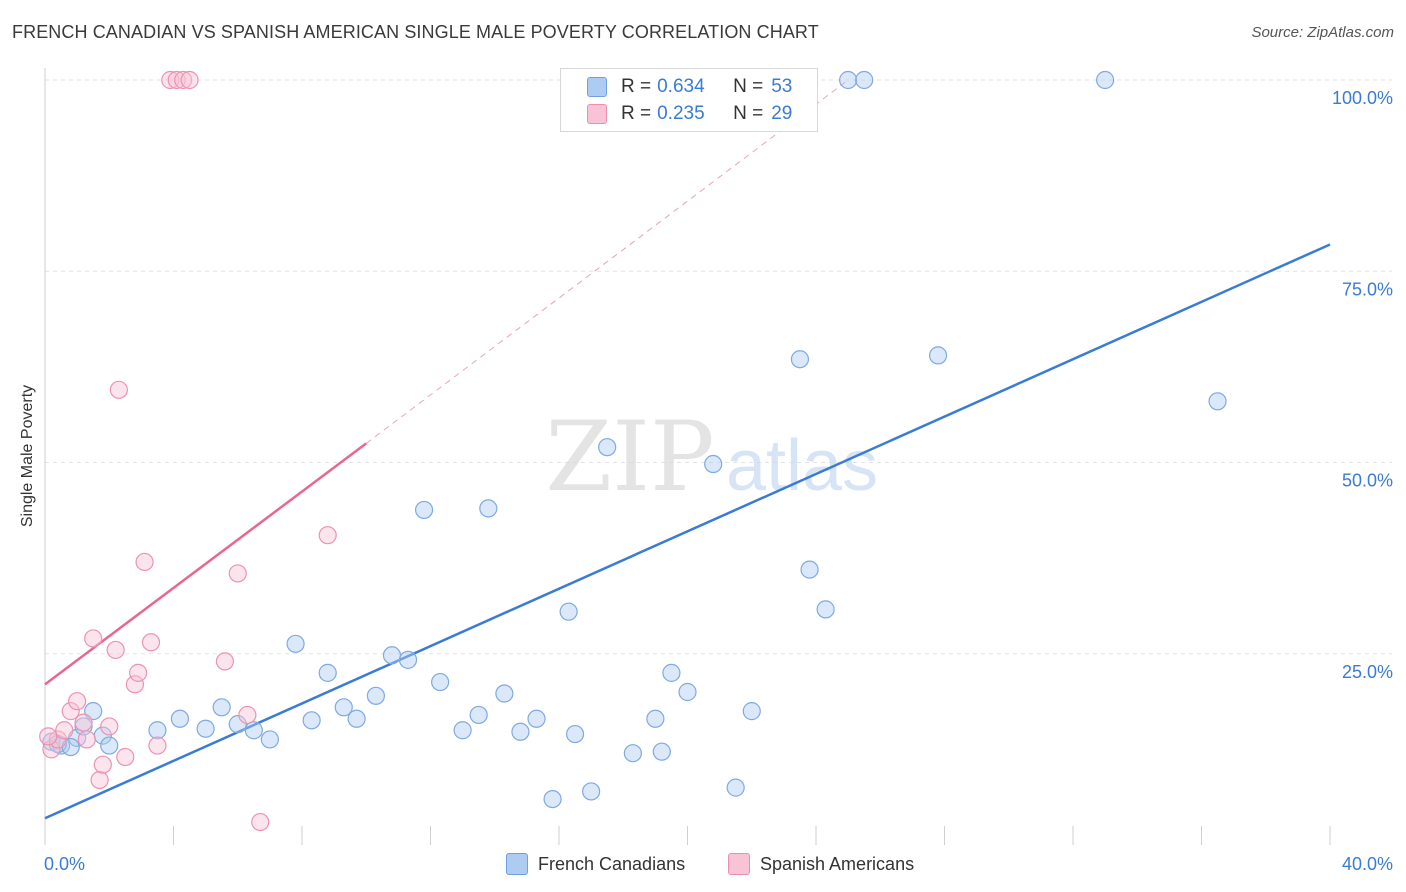 This screenshot has height=892, width=1406. Describe the element at coordinates (1367, 864) in the screenshot. I see `x-tick-label: 40.0%` at that location.